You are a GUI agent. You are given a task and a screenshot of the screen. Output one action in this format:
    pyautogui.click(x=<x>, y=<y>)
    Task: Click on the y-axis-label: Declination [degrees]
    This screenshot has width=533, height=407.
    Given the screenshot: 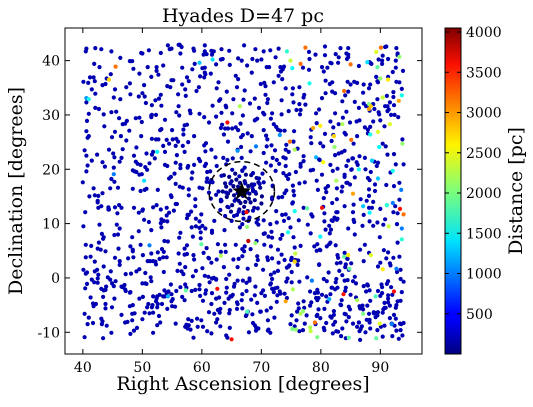 What is the action you would take?
    pyautogui.click(x=16, y=191)
    